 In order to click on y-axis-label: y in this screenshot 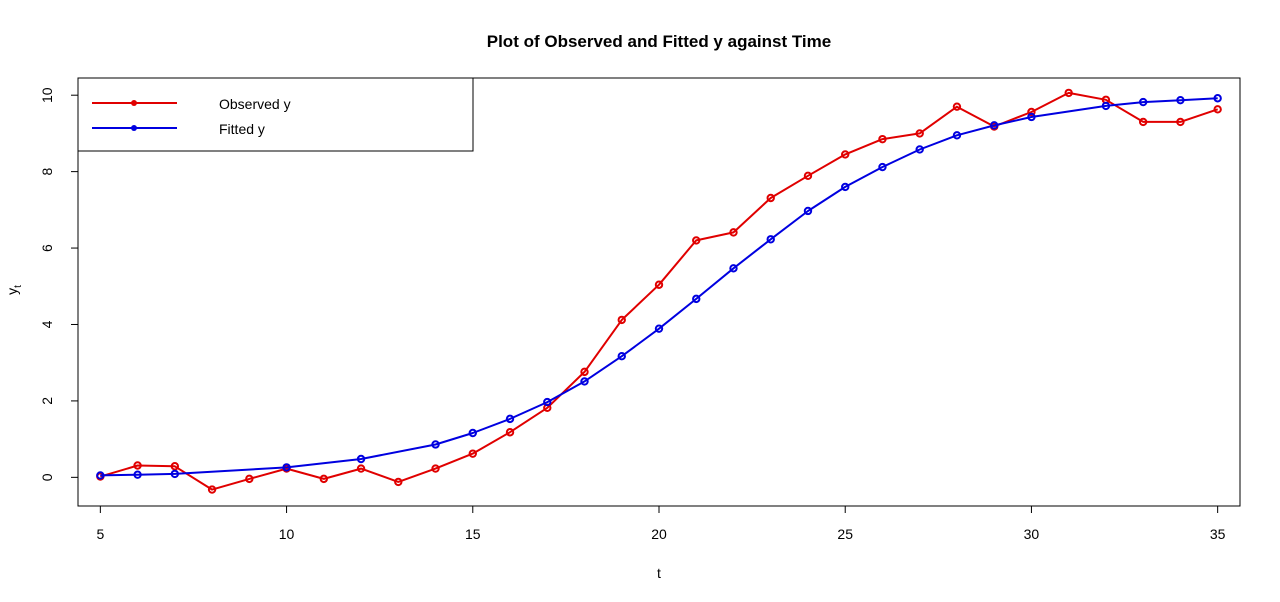, I will do `click(12, 291)`.